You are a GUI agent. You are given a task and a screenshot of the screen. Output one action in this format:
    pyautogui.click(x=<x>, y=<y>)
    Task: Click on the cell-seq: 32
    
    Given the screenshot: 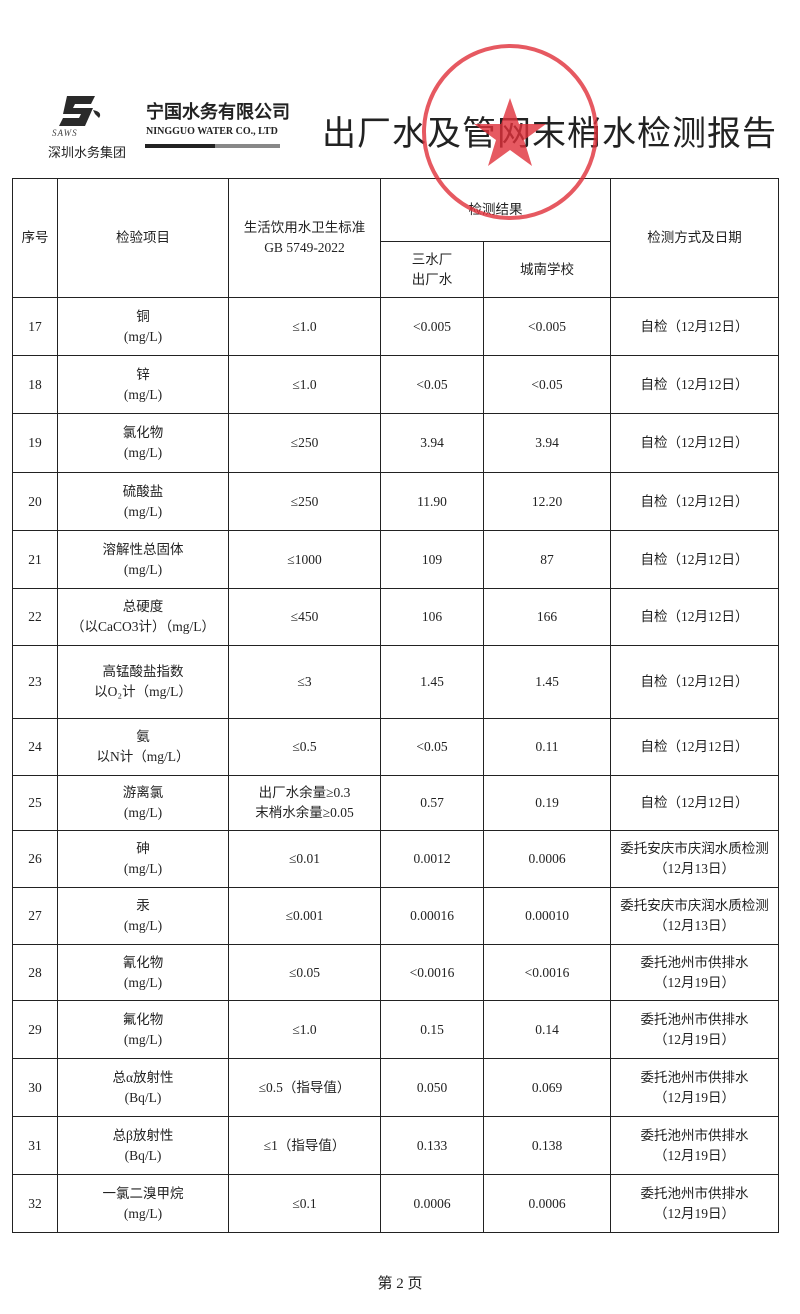 What is the action you would take?
    pyautogui.click(x=35, y=1203)
    